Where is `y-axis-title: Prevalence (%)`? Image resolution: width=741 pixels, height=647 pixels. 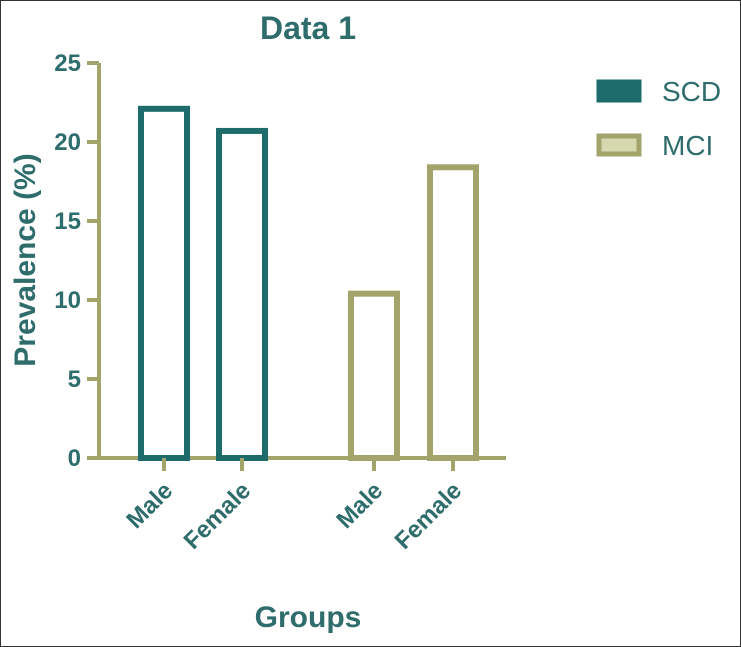 y-axis-title: Prevalence (%) is located at coordinates (25, 259).